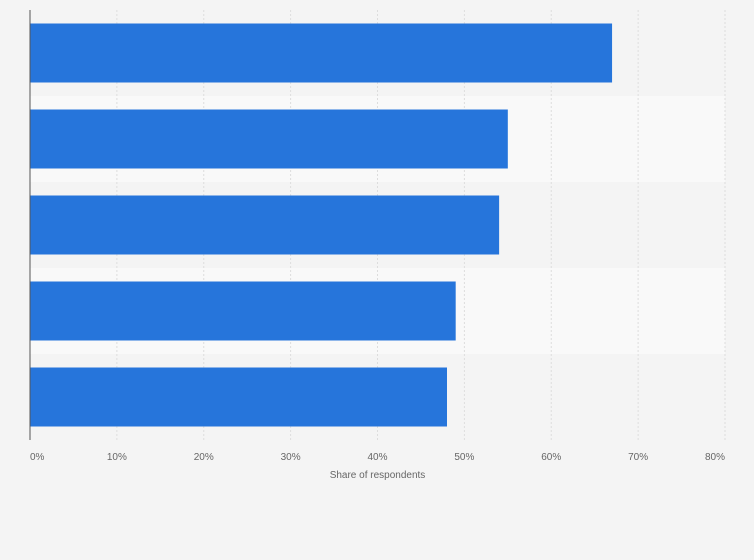  Describe the element at coordinates (37, 457) in the screenshot. I see `x-tick-label: 0%` at that location.